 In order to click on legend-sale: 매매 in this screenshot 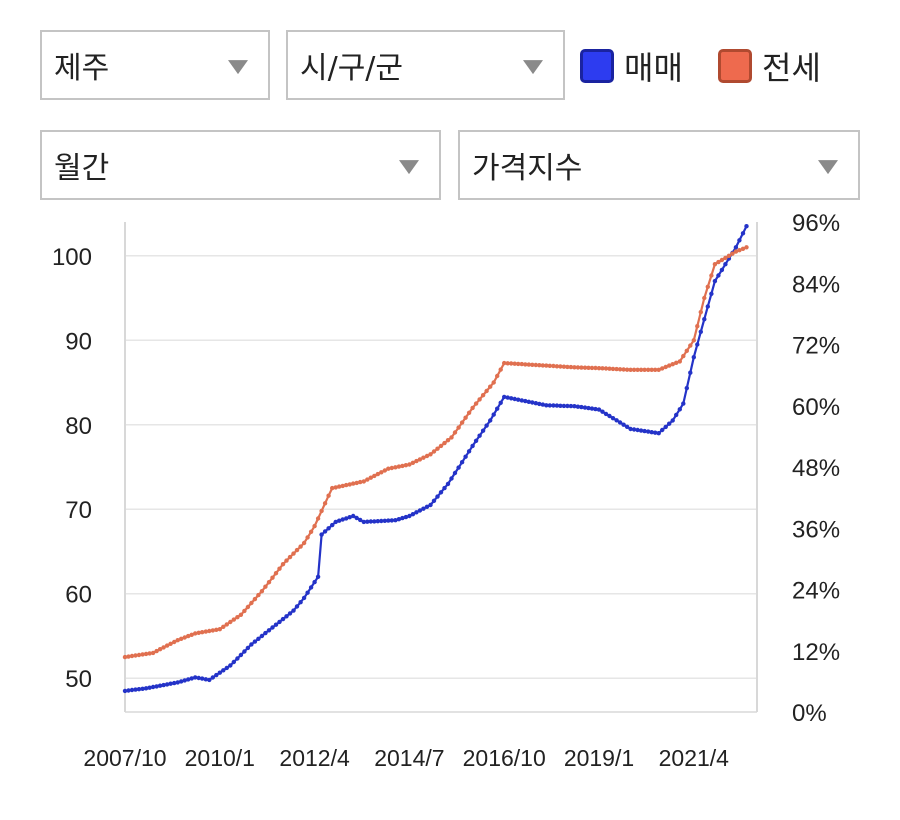, I will do `click(631, 66)`.